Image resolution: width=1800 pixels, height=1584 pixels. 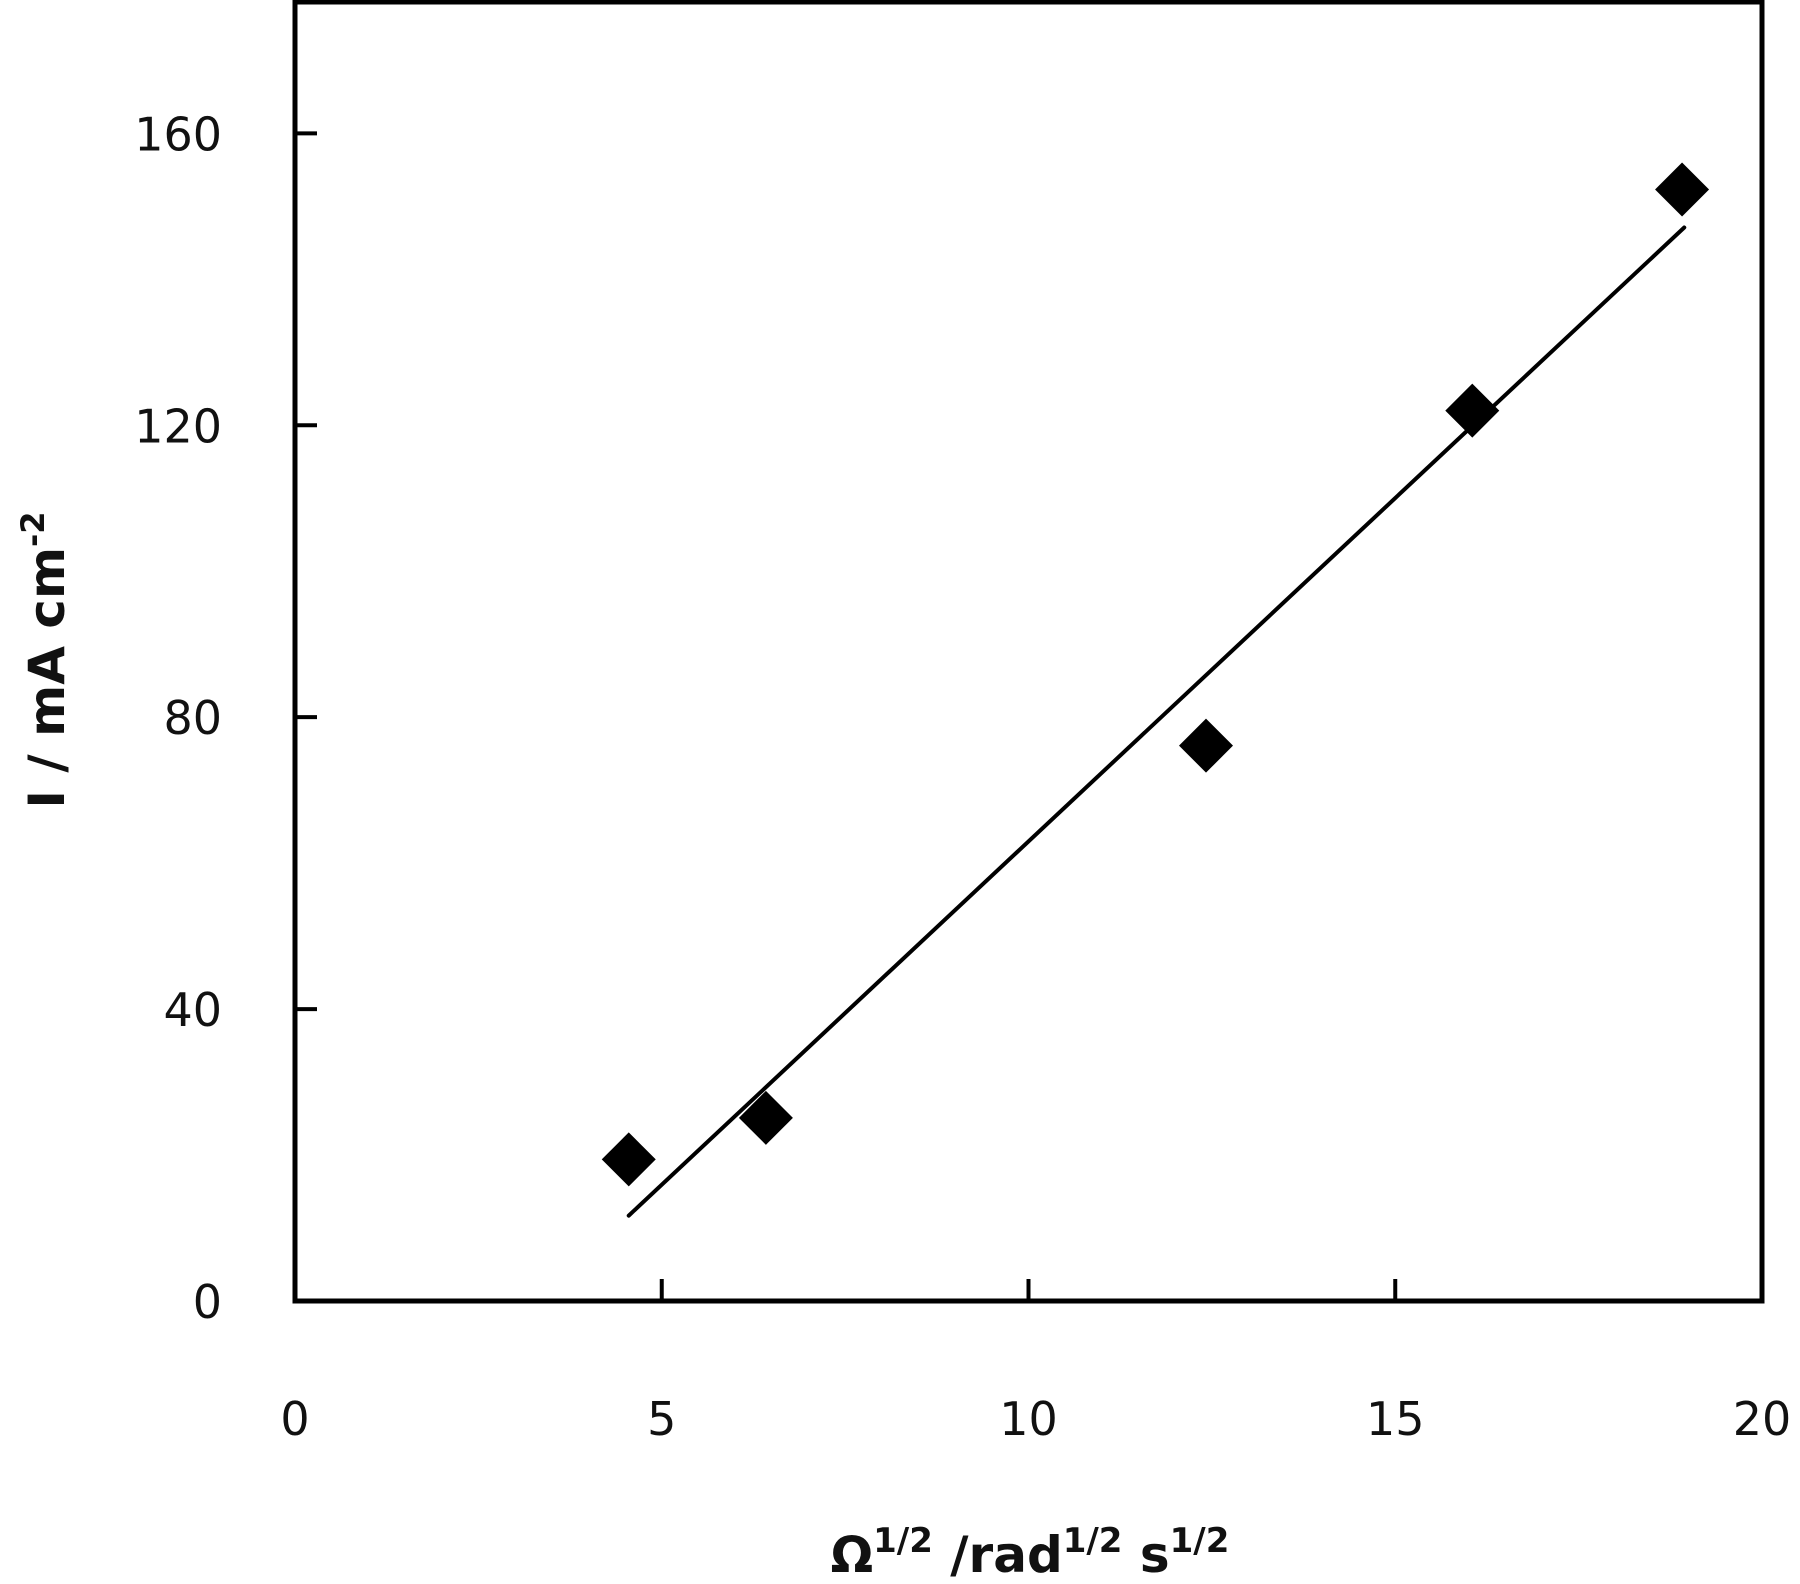 I want to click on x-tick-label: 20, so click(x=1762, y=1419).